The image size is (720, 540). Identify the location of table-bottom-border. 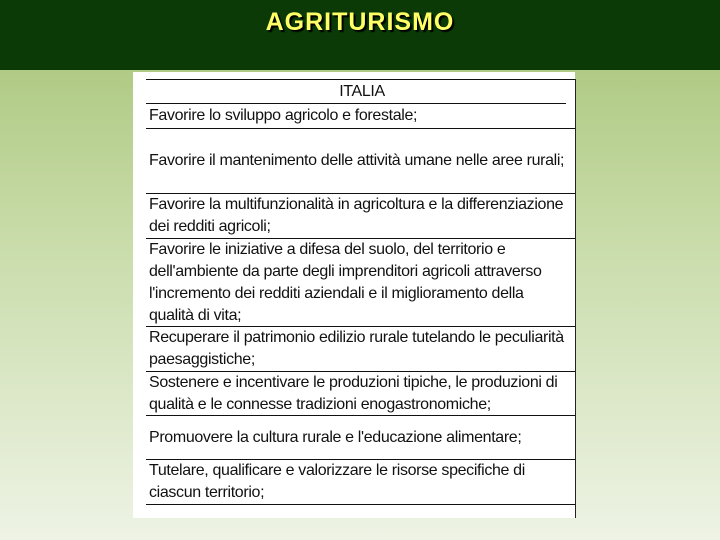
(360, 504).